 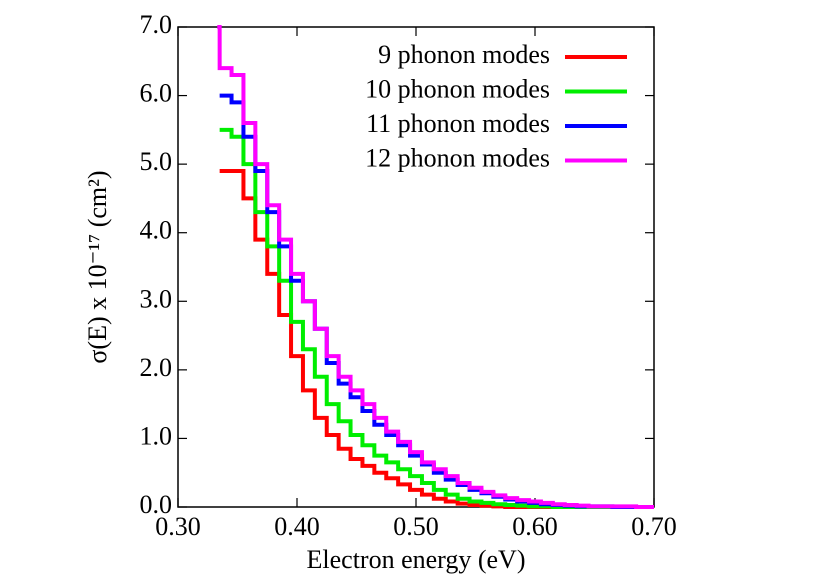 What do you see at coordinates (156, 230) in the screenshot?
I see `y-tick-label: 4.0` at bounding box center [156, 230].